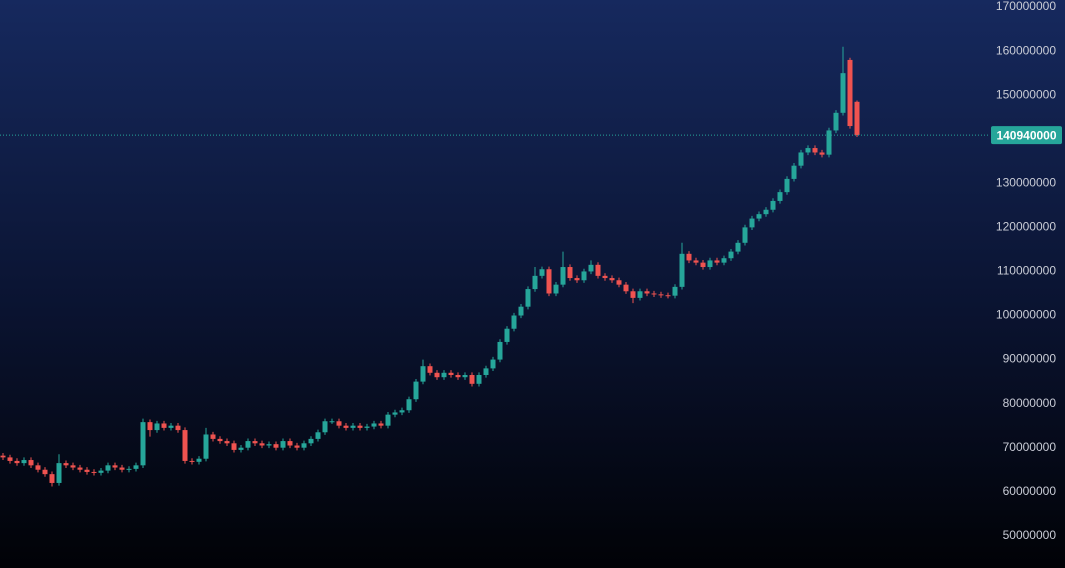 The height and width of the screenshot is (568, 1065). I want to click on y-tick-label: 150000000, so click(1026, 94).